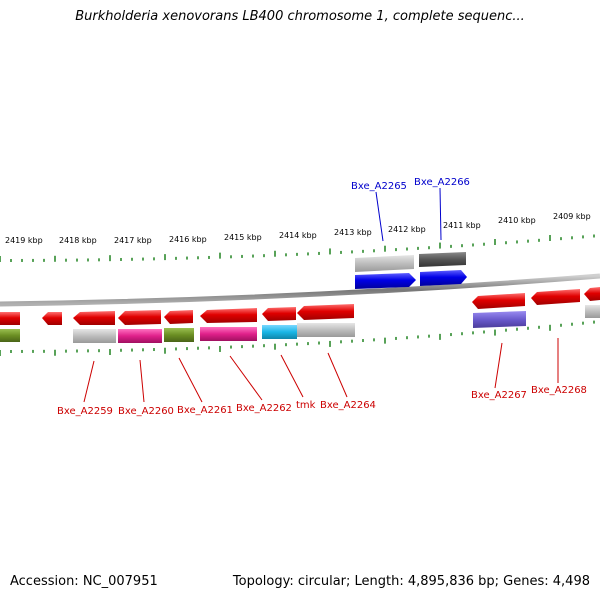  Describe the element at coordinates (348, 405) in the screenshot. I see `gene-label-Bxe_A2264: Bxe_A2264` at that location.